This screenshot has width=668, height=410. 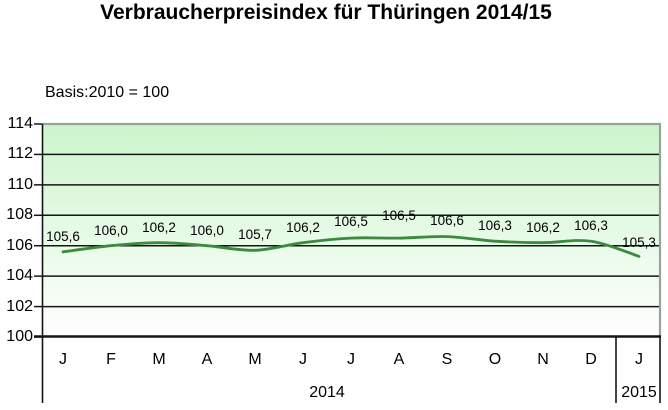 I want to click on chart-basis-label: Basis:2010 = 100, so click(x=107, y=92).